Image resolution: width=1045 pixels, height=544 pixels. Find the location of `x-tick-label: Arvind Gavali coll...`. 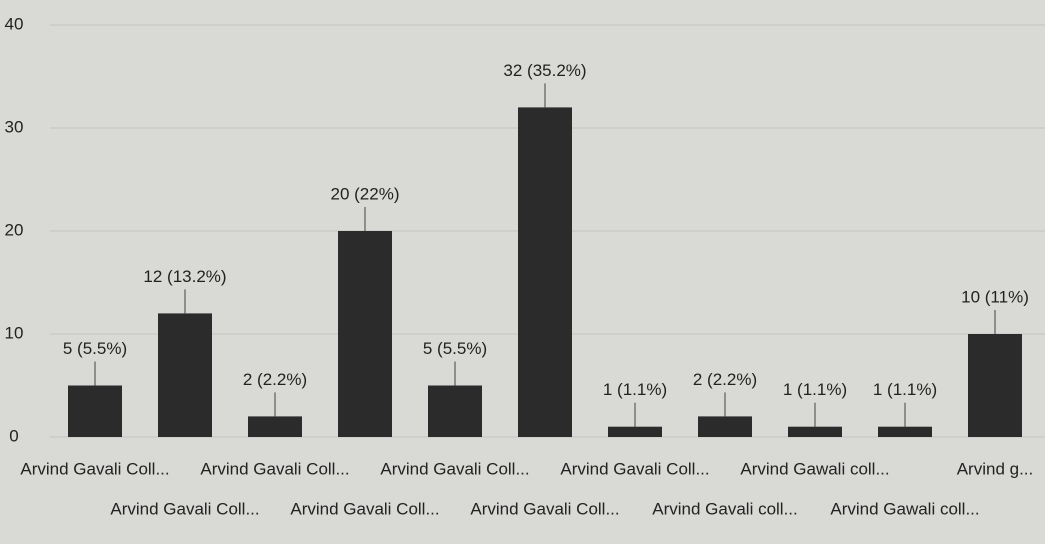

x-tick-label: Arvind Gavali coll... is located at coordinates (725, 508).